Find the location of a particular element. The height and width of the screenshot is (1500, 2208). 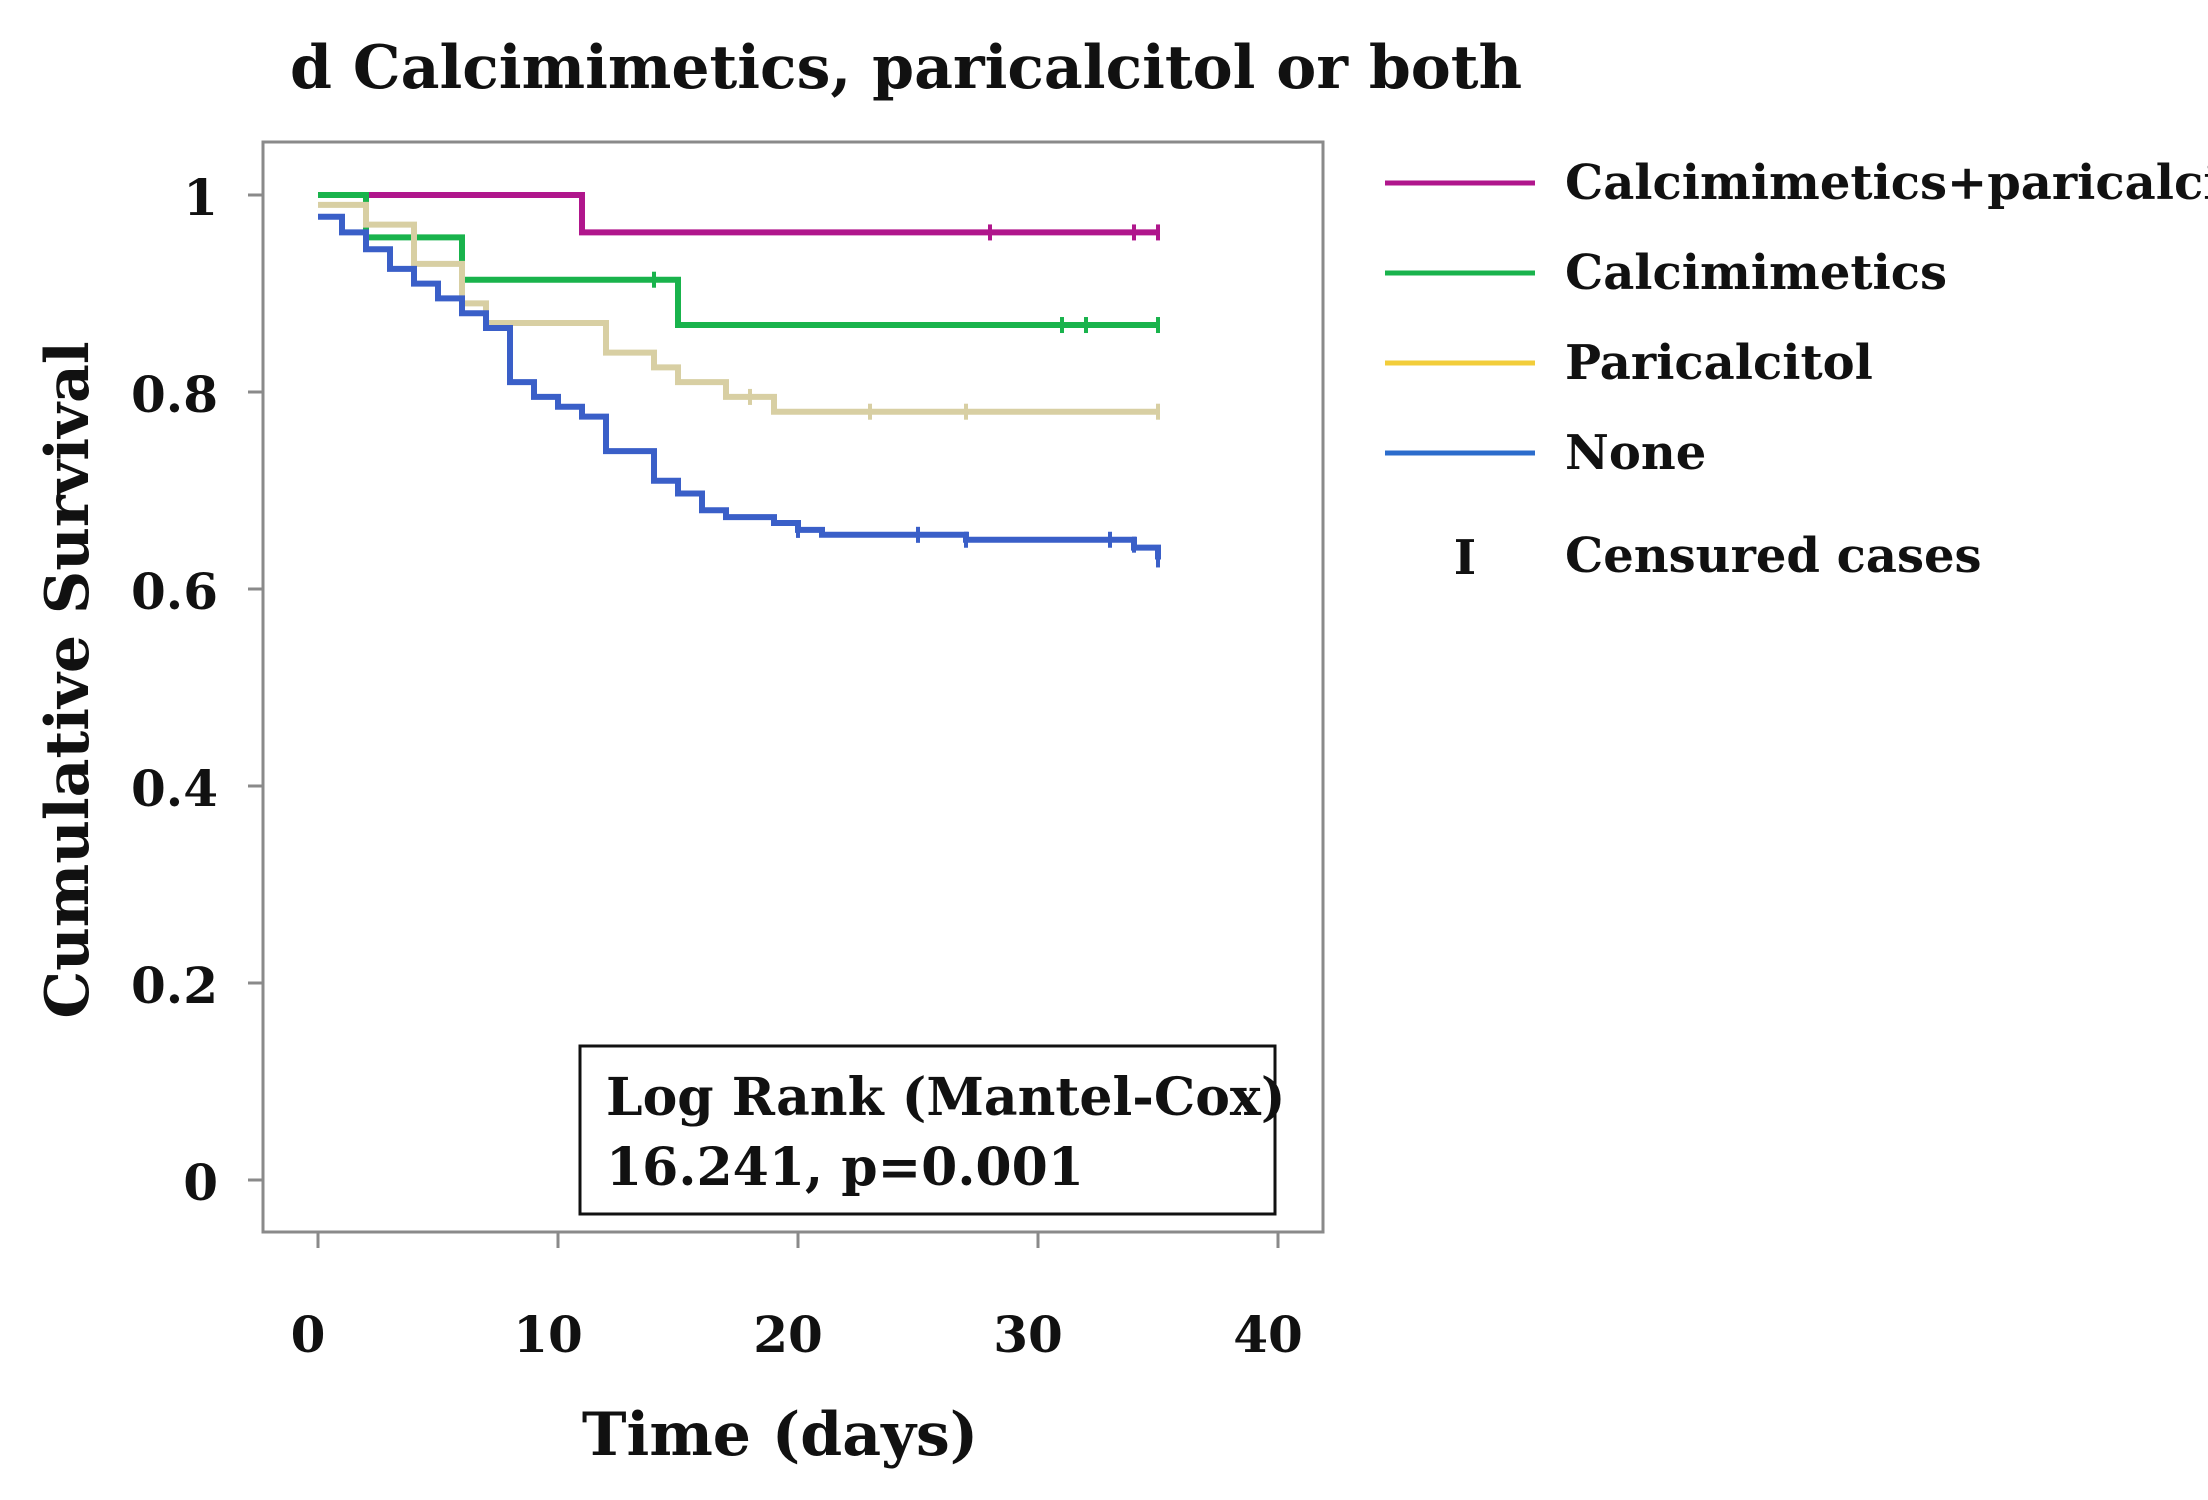

legend-item-none: None is located at coordinates (1545, 453).